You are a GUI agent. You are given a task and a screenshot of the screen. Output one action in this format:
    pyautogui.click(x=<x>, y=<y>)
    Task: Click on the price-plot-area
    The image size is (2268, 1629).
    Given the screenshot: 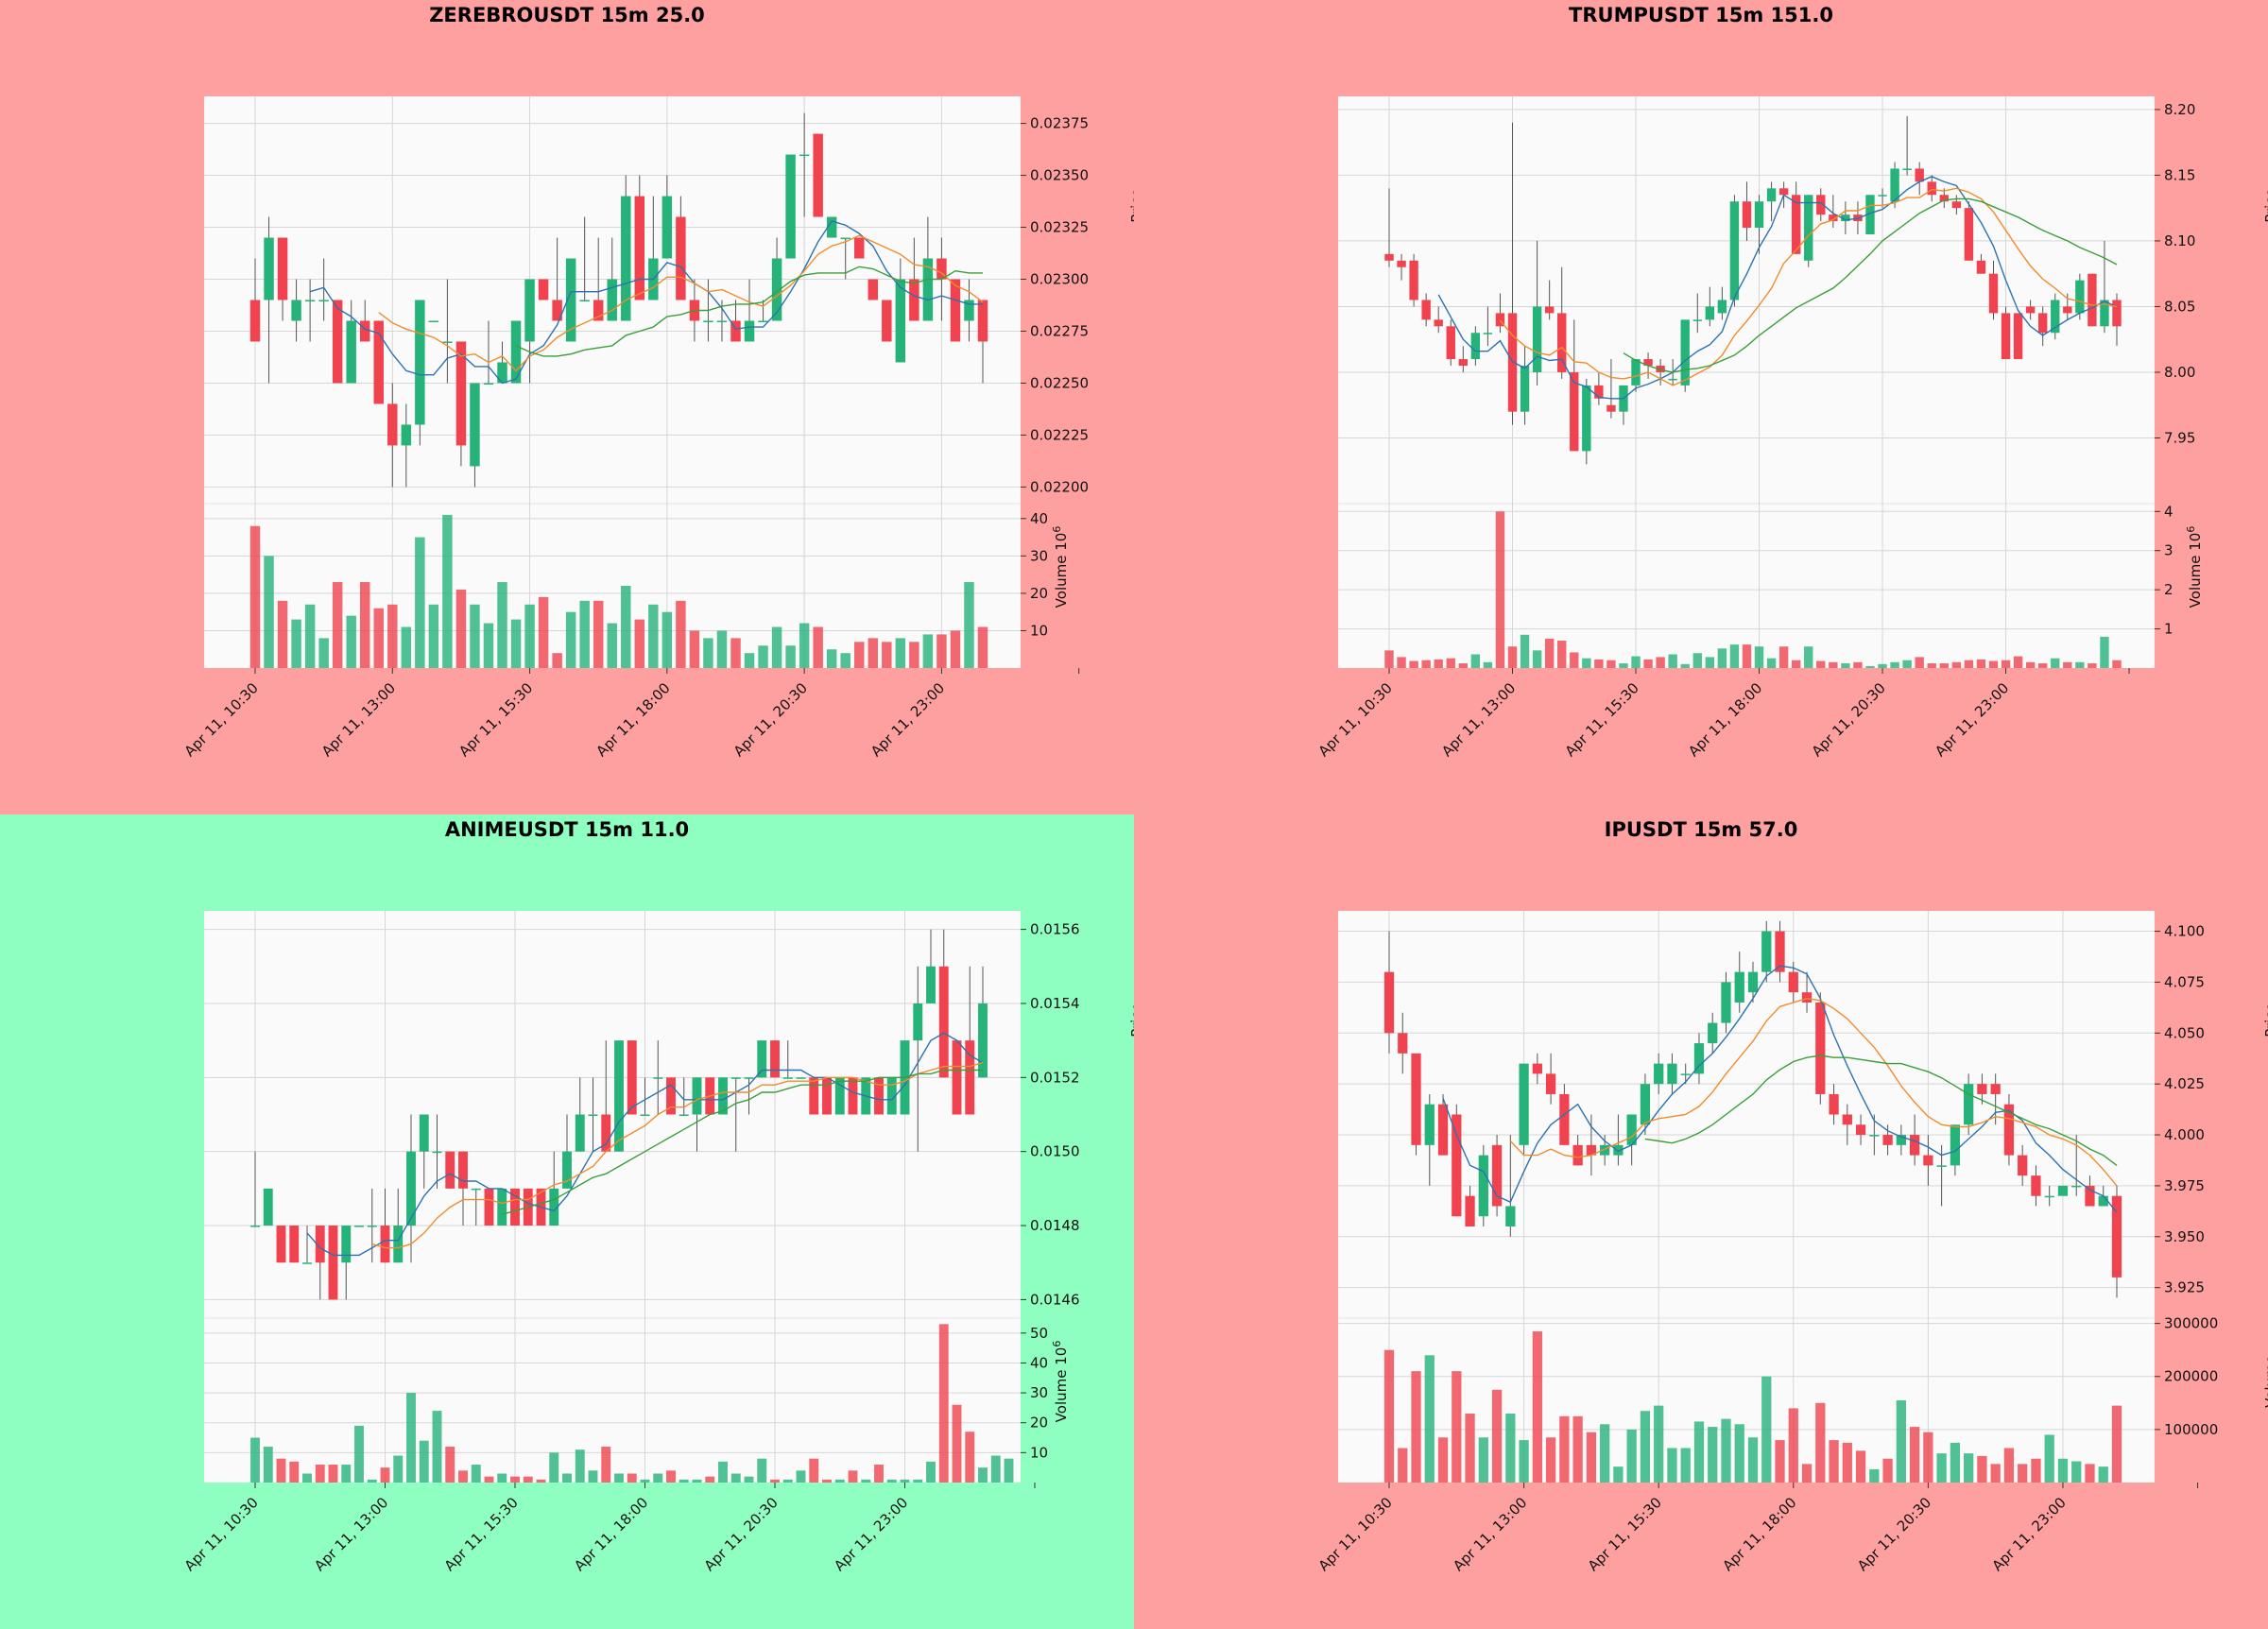 What is the action you would take?
    pyautogui.click(x=1746, y=1114)
    